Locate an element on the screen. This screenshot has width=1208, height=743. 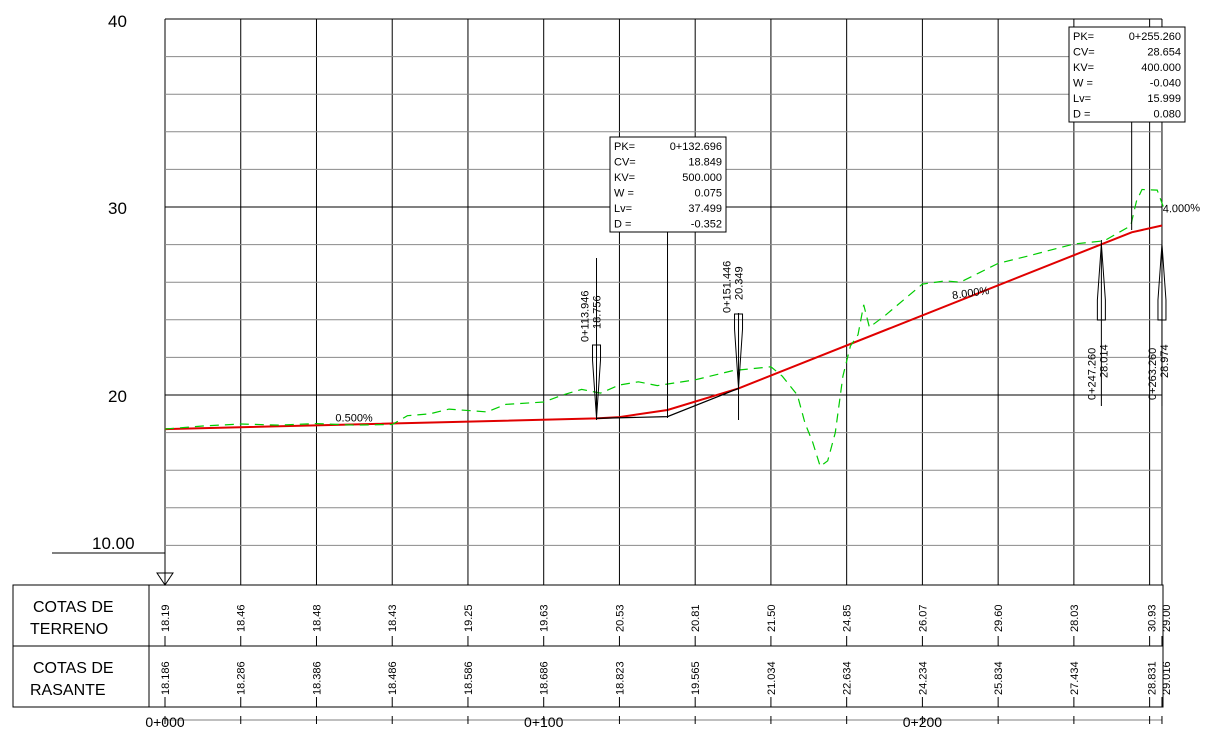
table-cell-value: 18.19 is located at coordinates (166, 618).